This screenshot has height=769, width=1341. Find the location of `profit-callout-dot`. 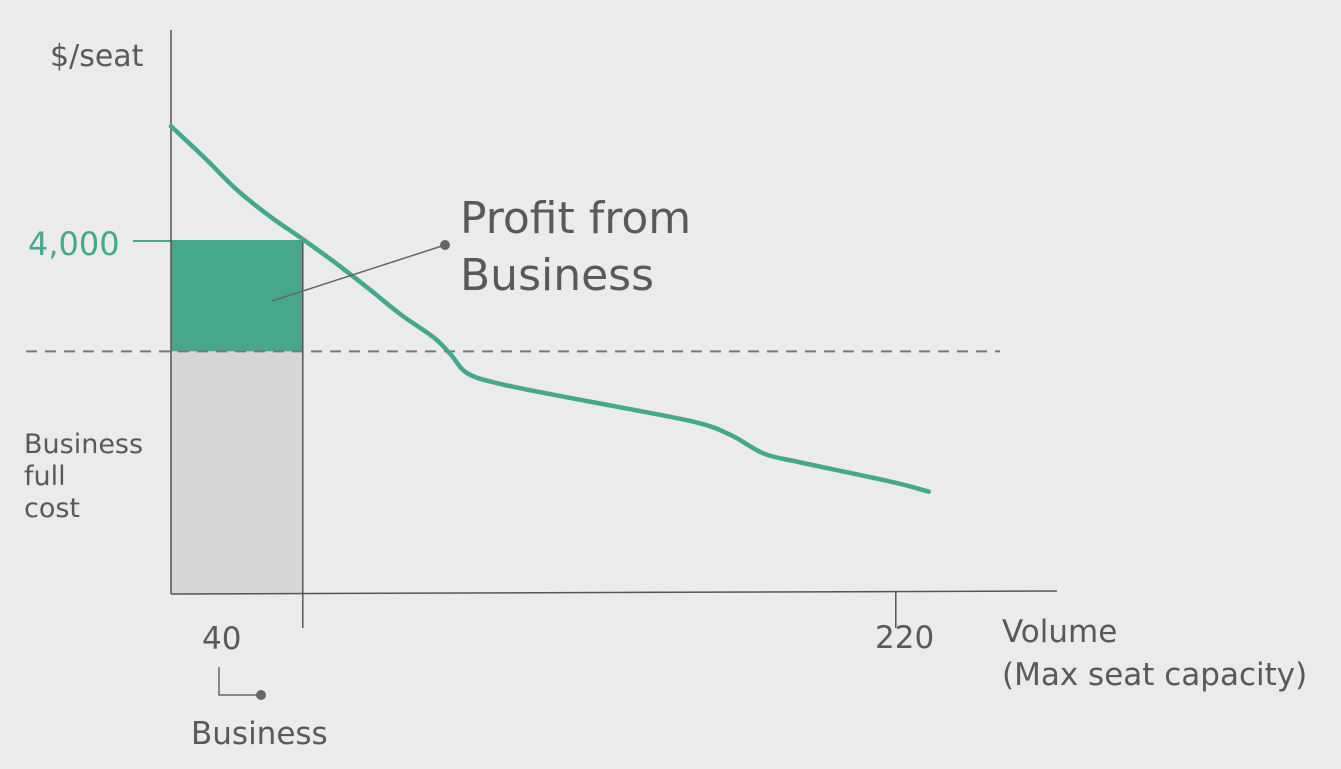

profit-callout-dot is located at coordinates (445, 245).